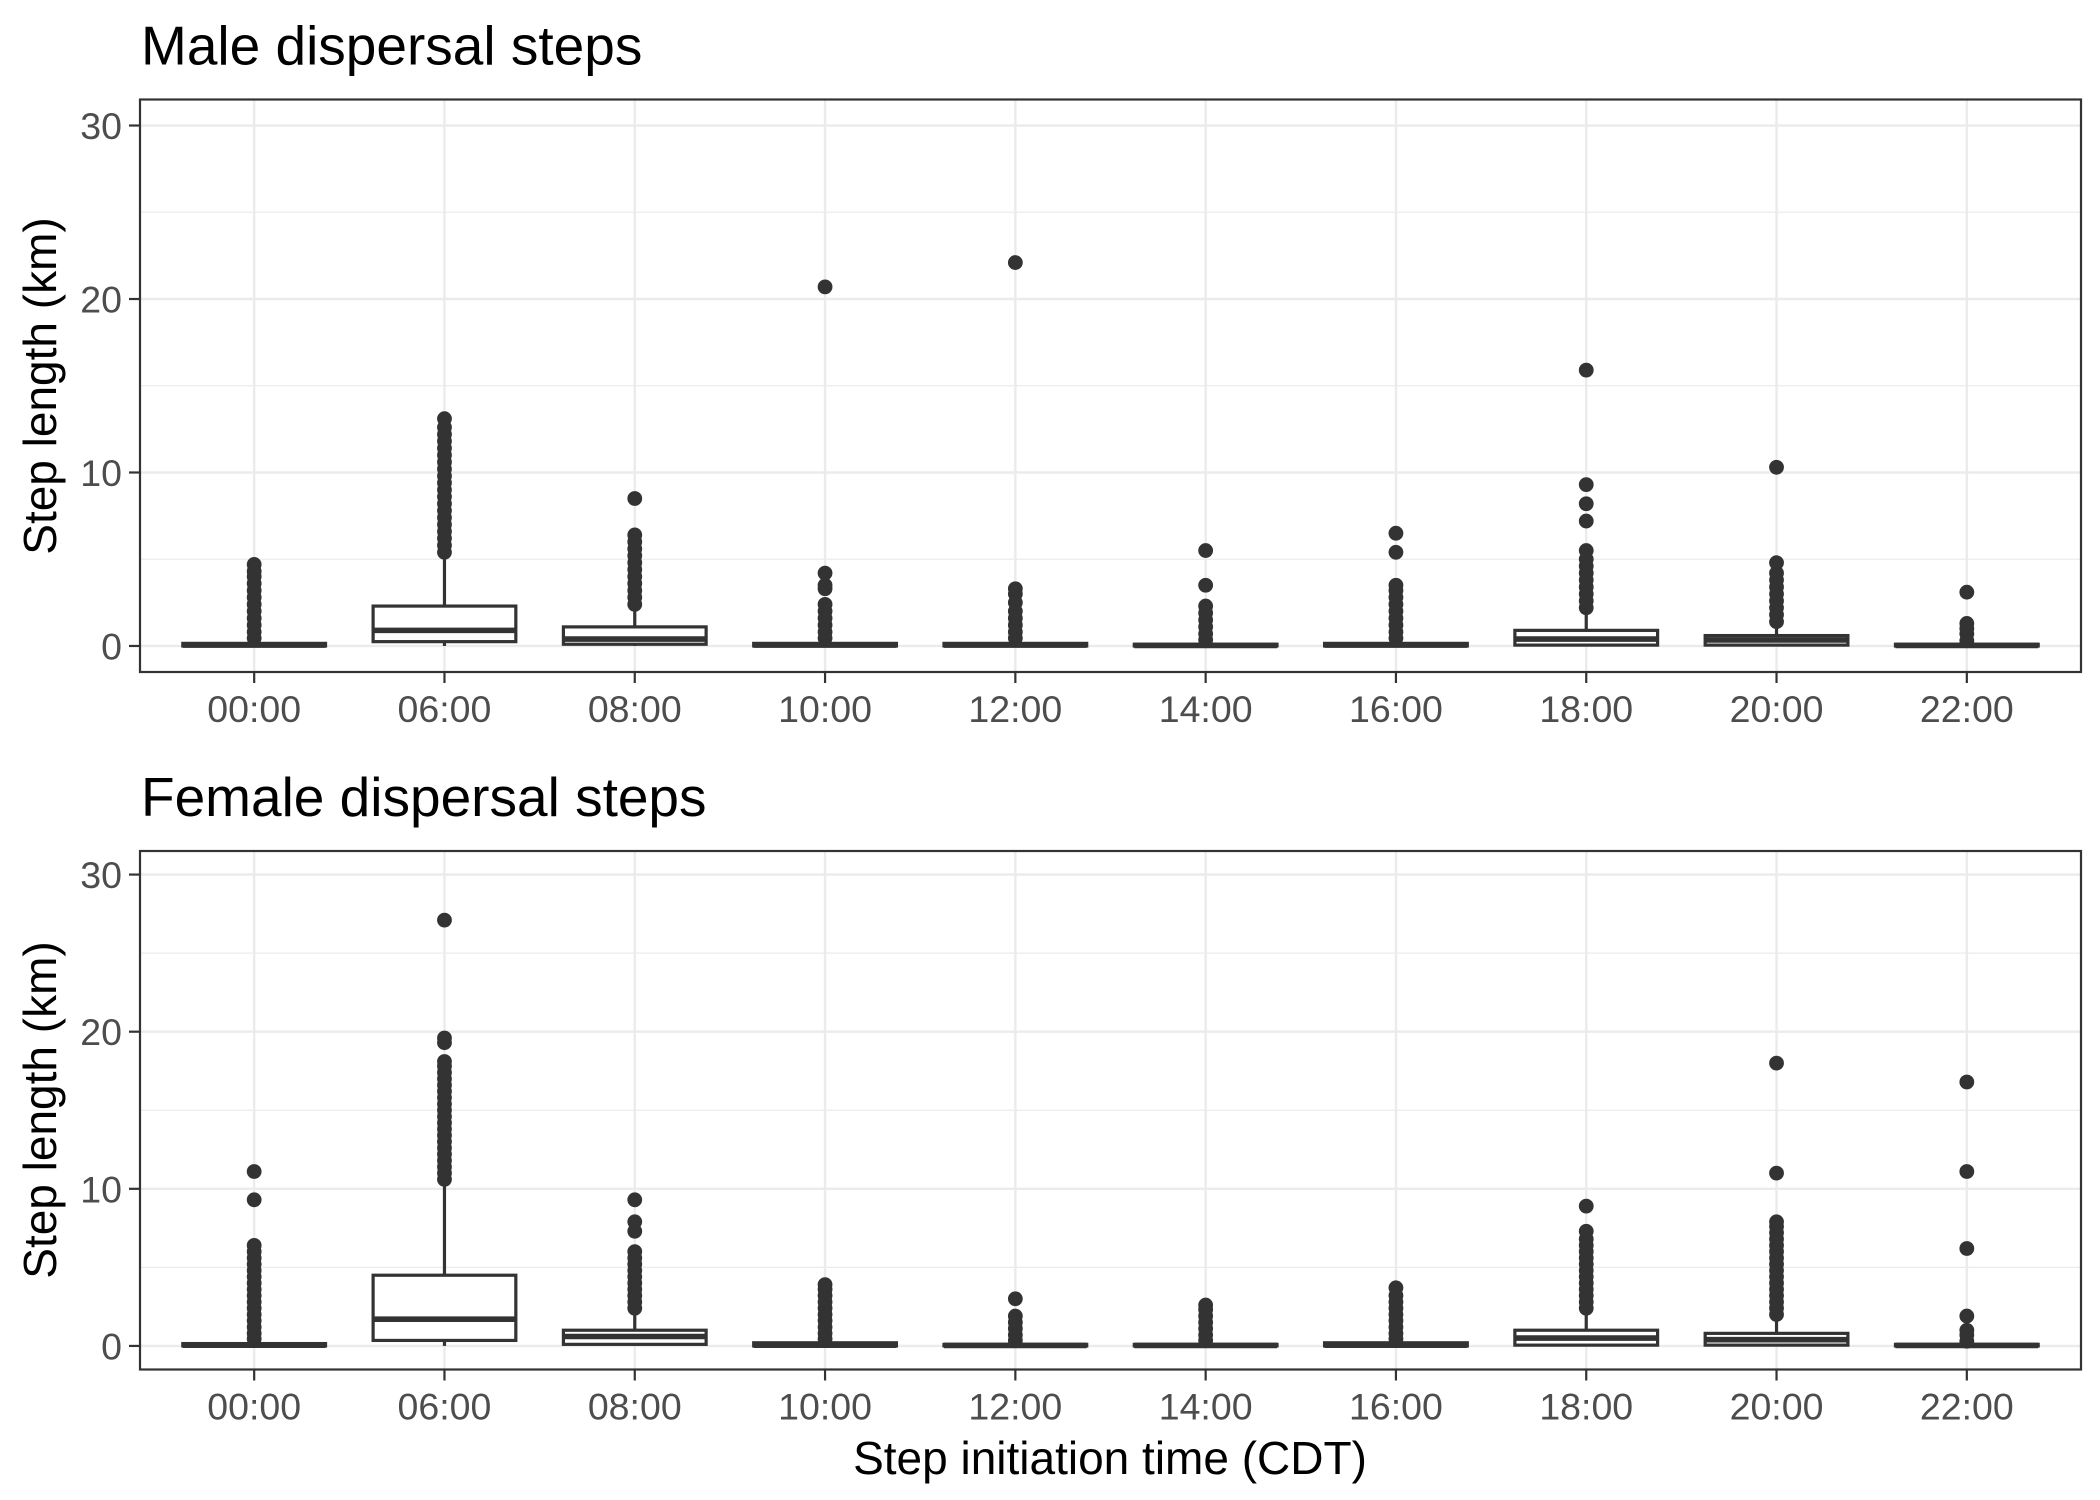  What do you see at coordinates (1206, 709) in the screenshot?
I see `male-x-tick-label: 14:00` at bounding box center [1206, 709].